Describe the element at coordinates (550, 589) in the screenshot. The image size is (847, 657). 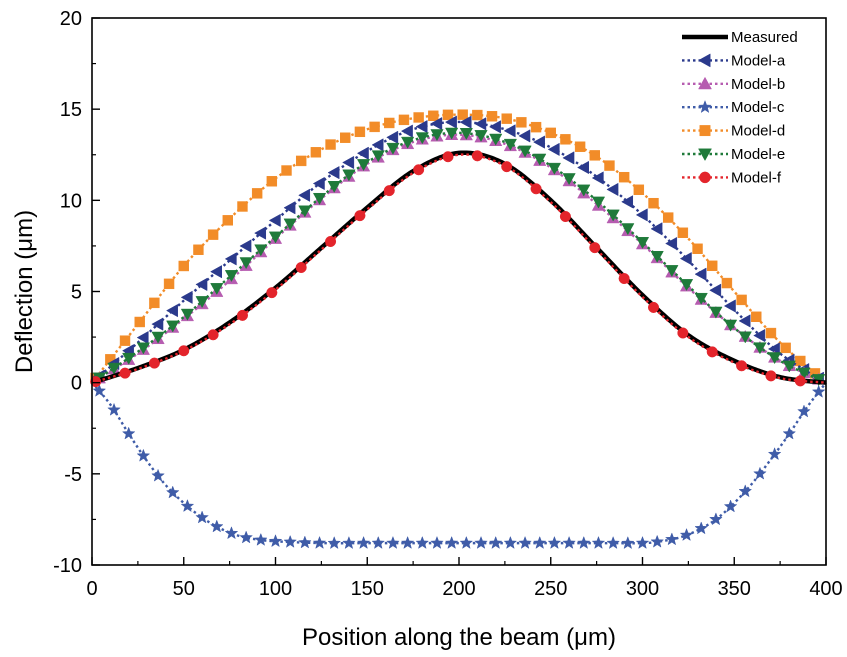
I see `x-tick-label: 250` at that location.